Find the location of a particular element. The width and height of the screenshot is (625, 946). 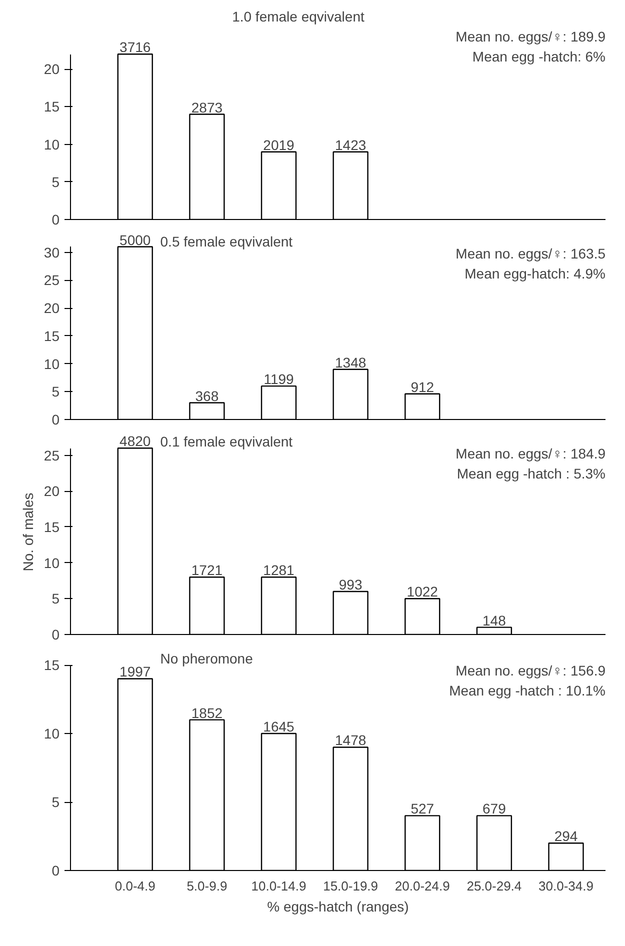

x-tick-label: 25.0-29.4 is located at coordinates (494, 886).